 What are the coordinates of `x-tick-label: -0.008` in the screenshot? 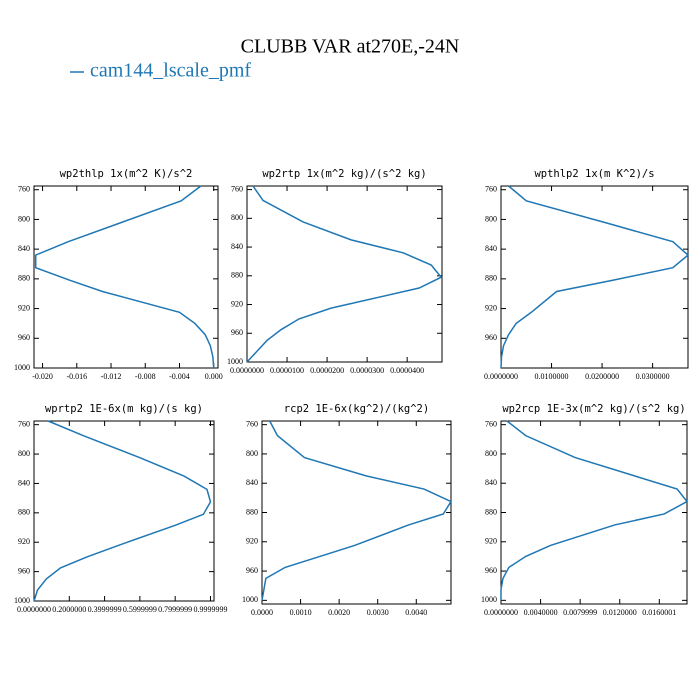 It's located at (145, 376).